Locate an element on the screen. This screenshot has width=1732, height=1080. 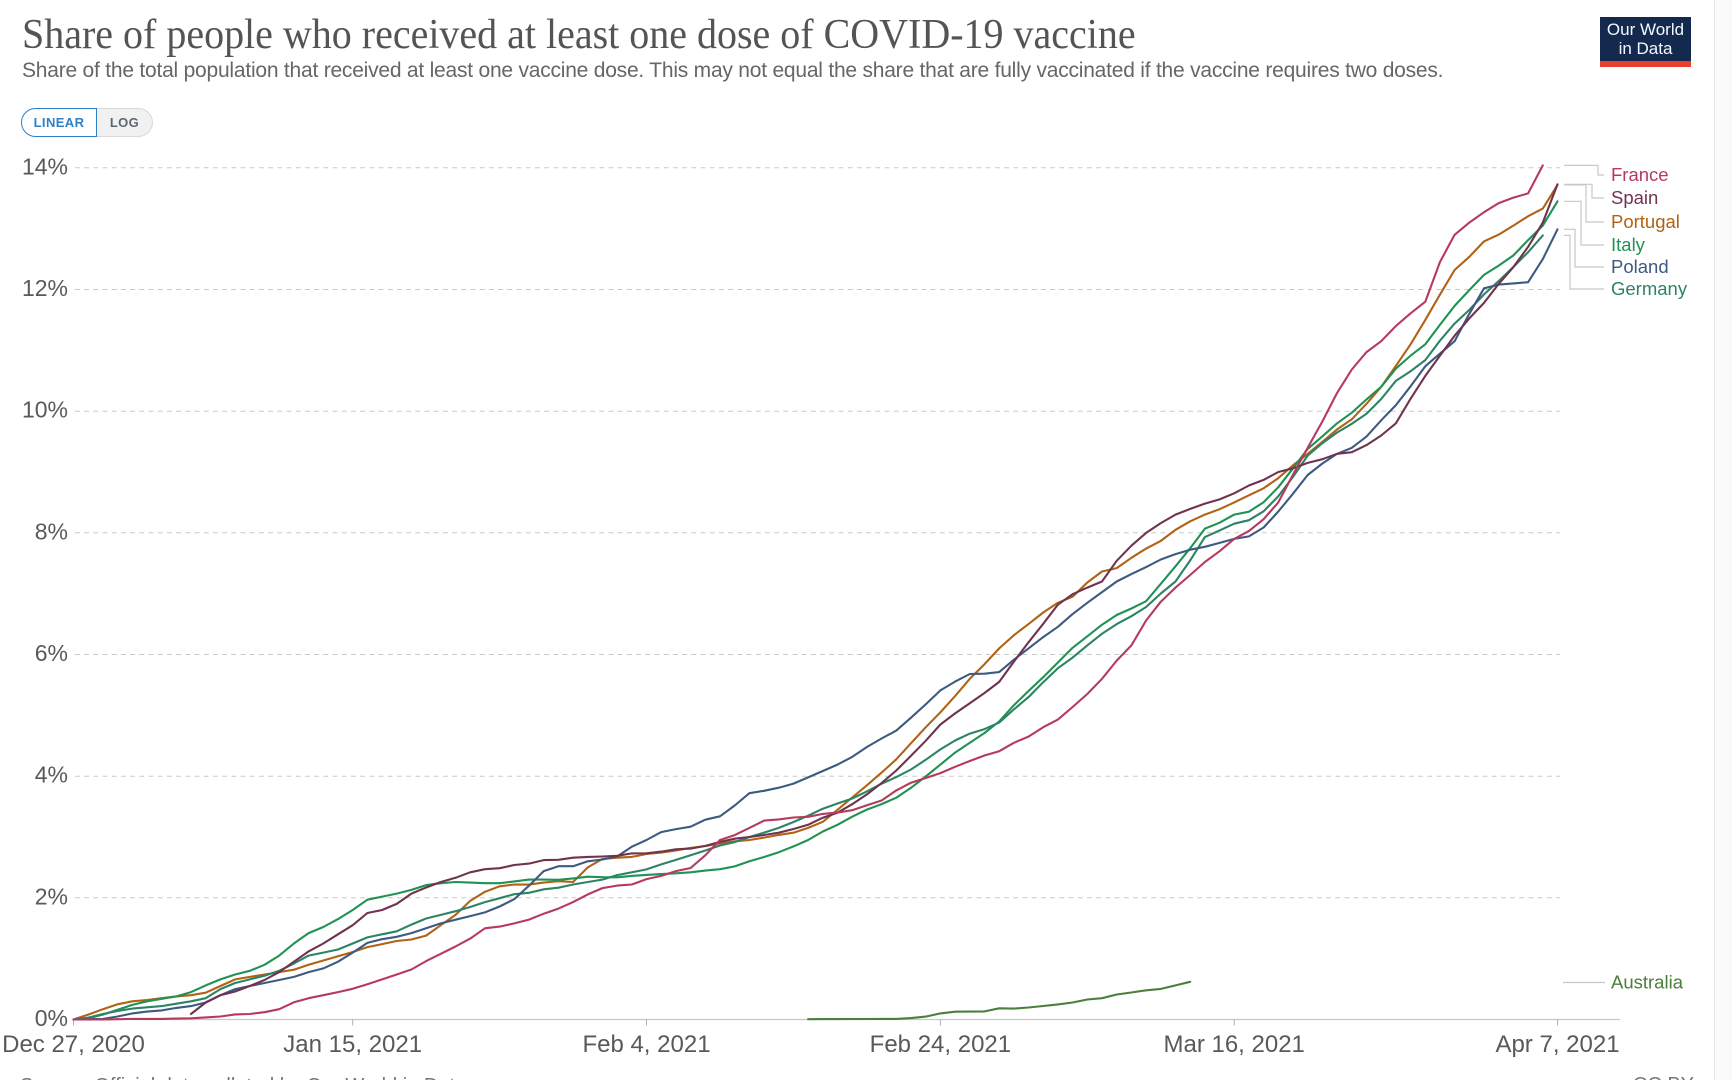
svg-text: 8% is located at coordinates (51, 531).